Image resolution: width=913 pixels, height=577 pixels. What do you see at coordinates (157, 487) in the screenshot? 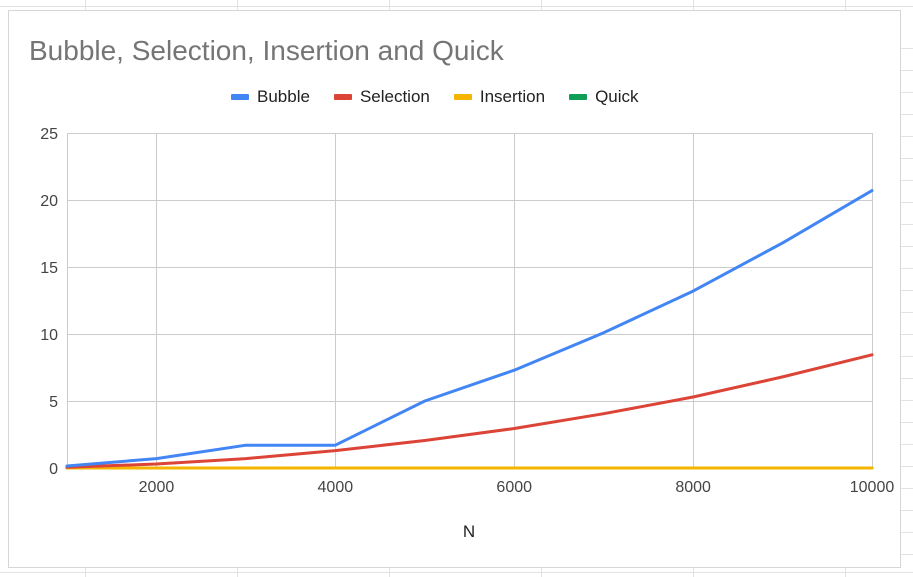
I see `x-tick-label: 2000` at bounding box center [157, 487].